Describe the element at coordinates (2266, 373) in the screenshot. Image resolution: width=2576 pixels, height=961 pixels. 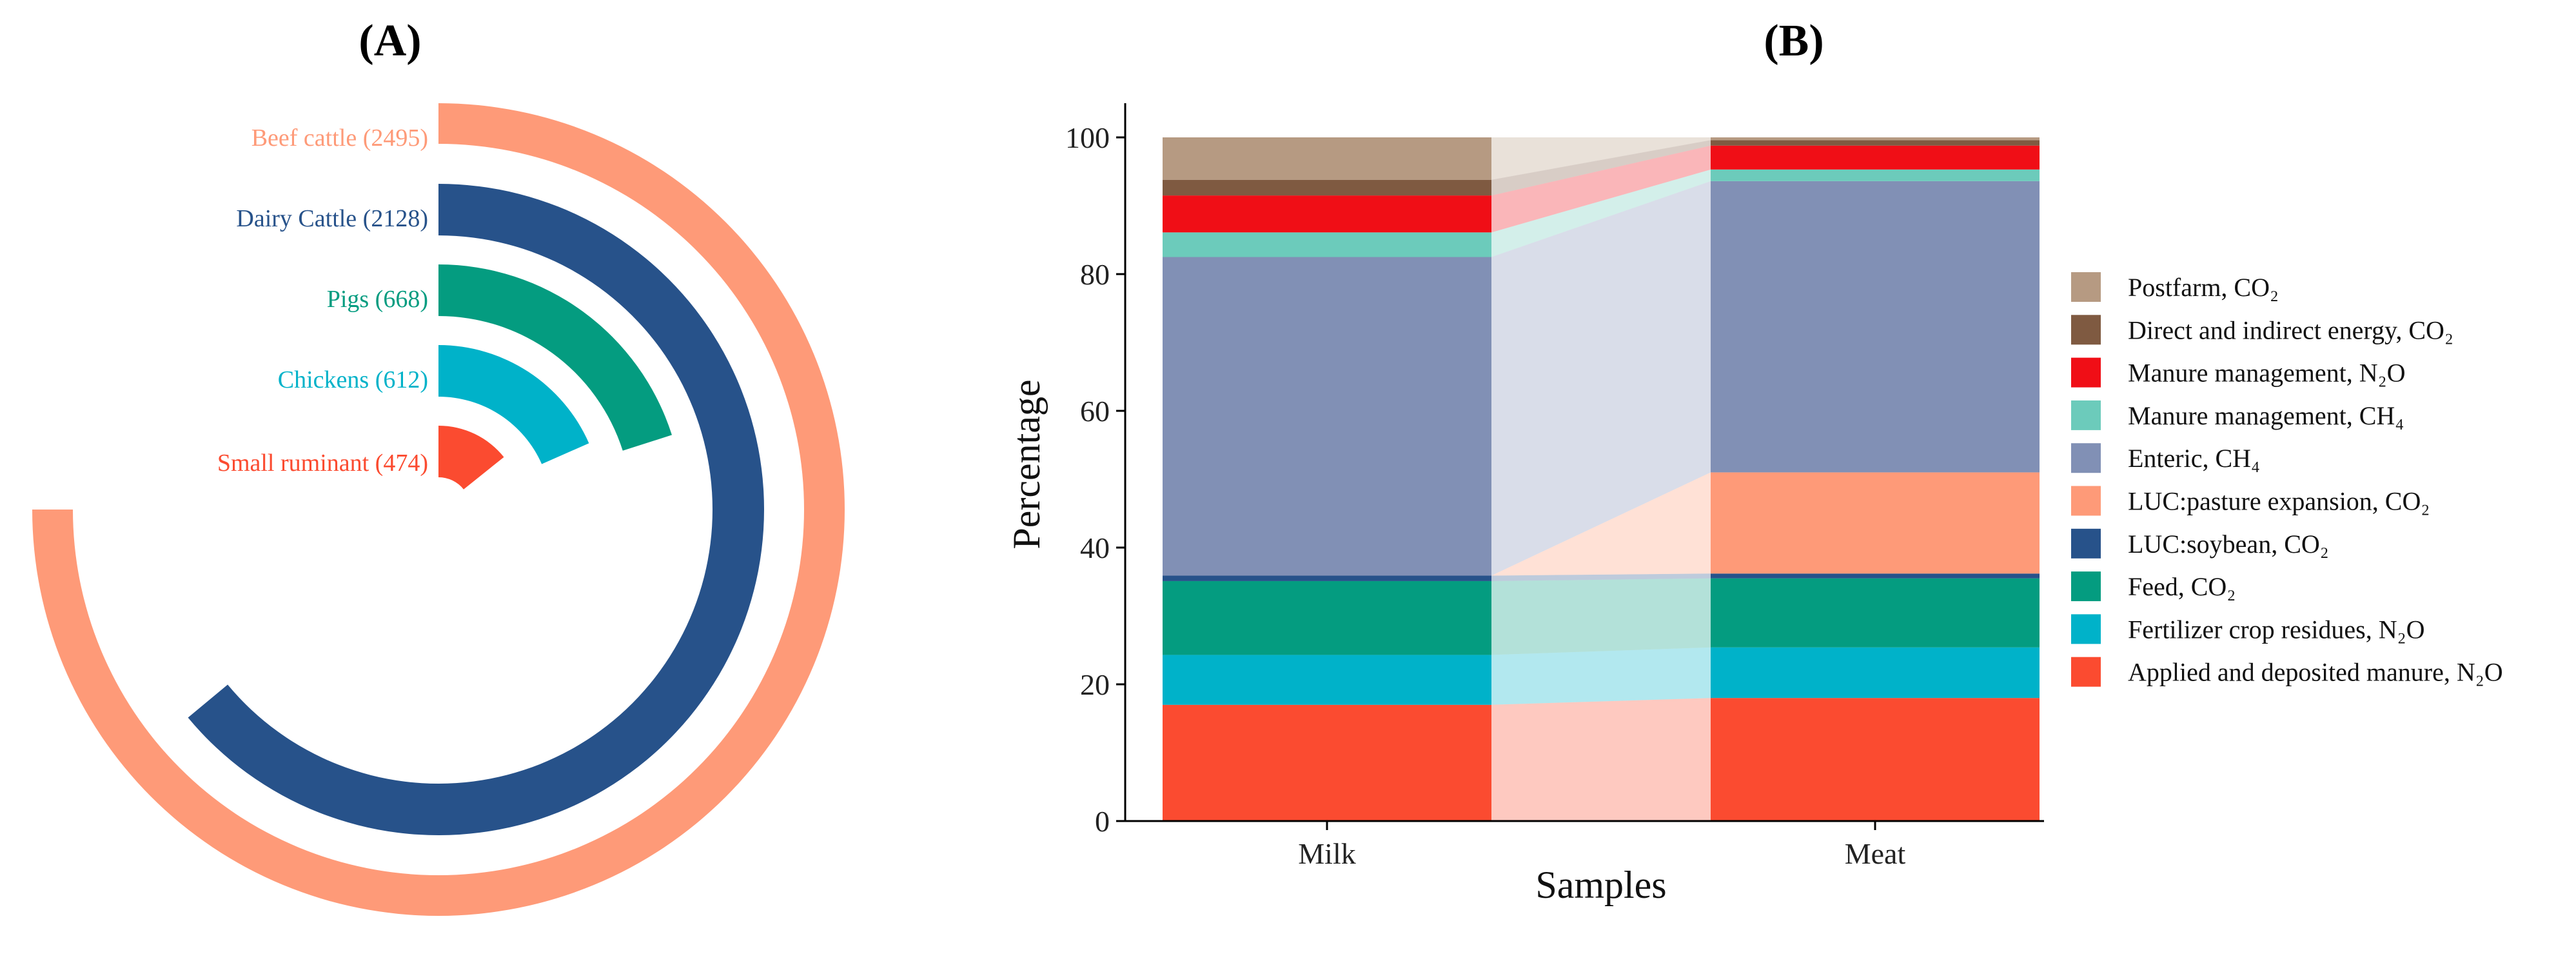
I see `legend-label-manure-management-n2o: Manure management, N₂O` at that location.